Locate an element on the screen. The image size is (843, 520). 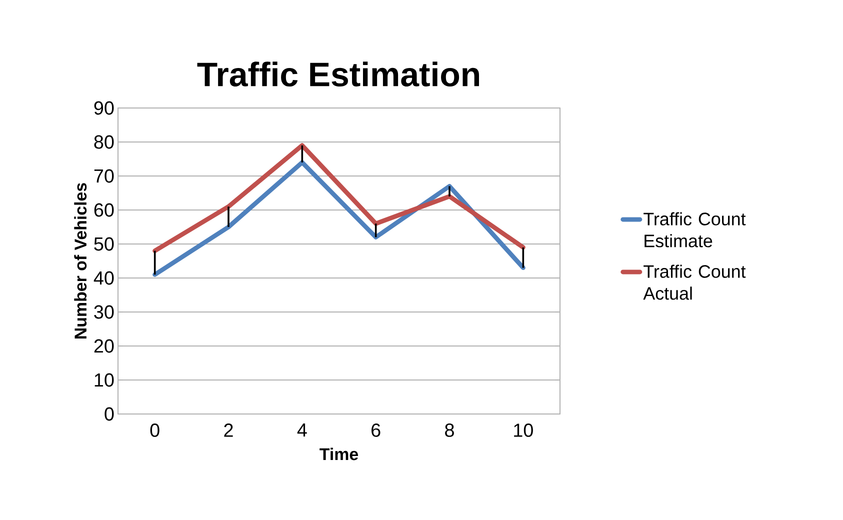
x-tick-label: 6 is located at coordinates (376, 430).